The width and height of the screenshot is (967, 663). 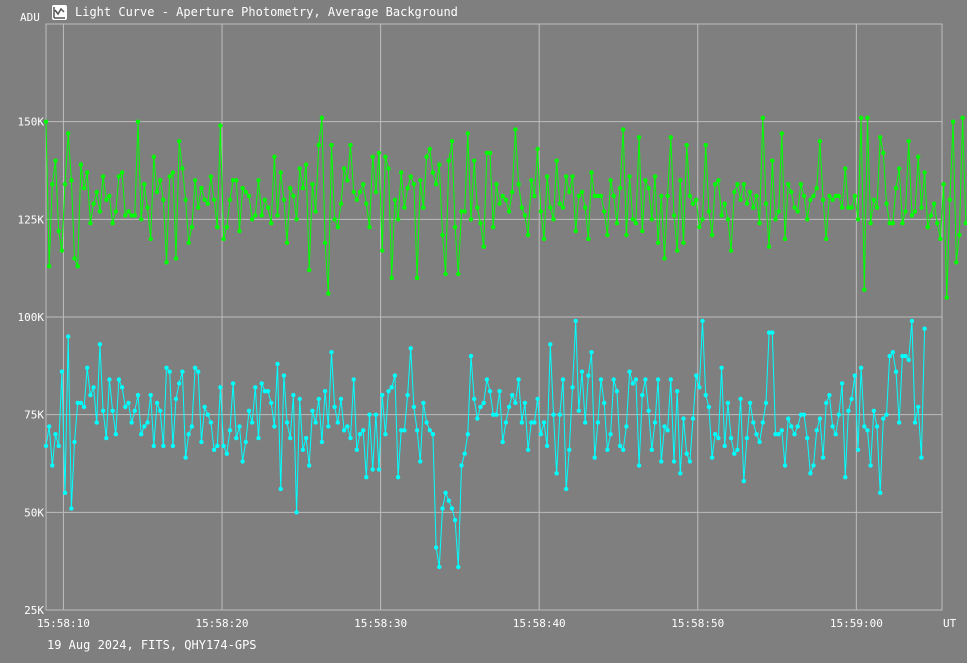 What do you see at coordinates (30, 17) in the screenshot?
I see `y-axis-label: ADU` at bounding box center [30, 17].